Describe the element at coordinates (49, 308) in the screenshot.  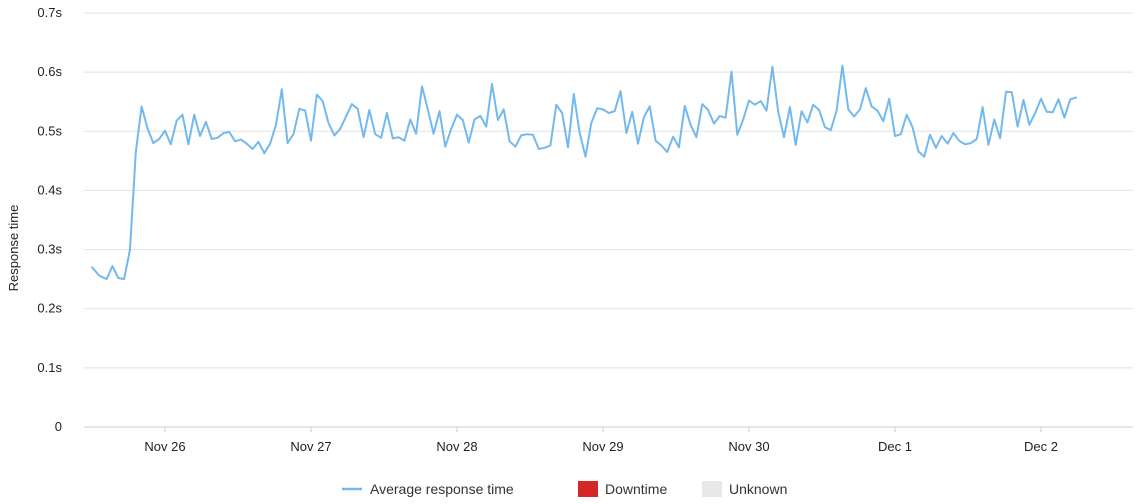
I see `y-tick-label: 0.2s` at that location.